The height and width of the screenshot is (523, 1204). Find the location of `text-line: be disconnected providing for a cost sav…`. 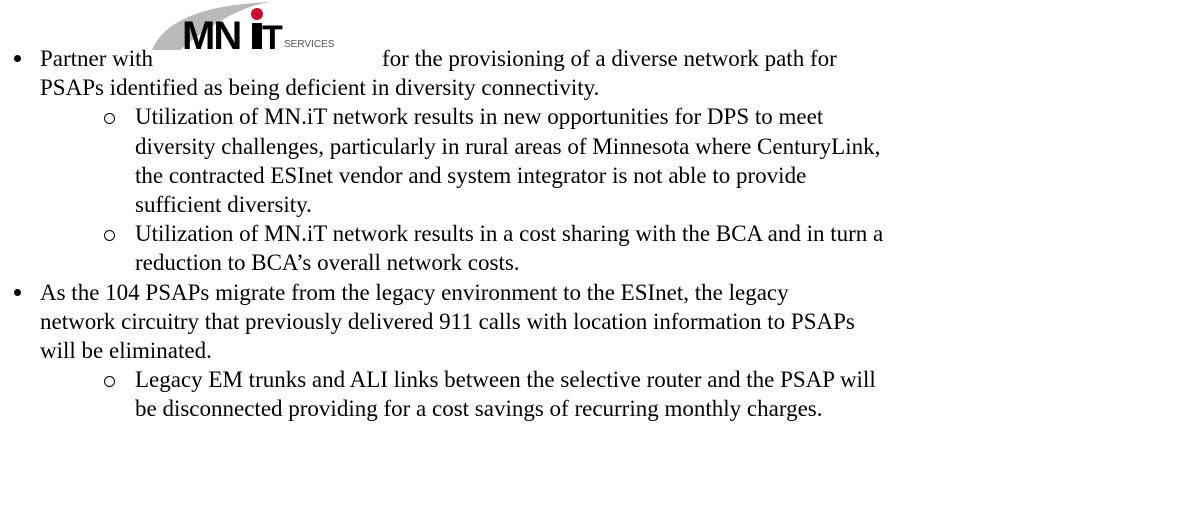

text-line: be disconnected providing for a cost sav… is located at coordinates (479, 409).